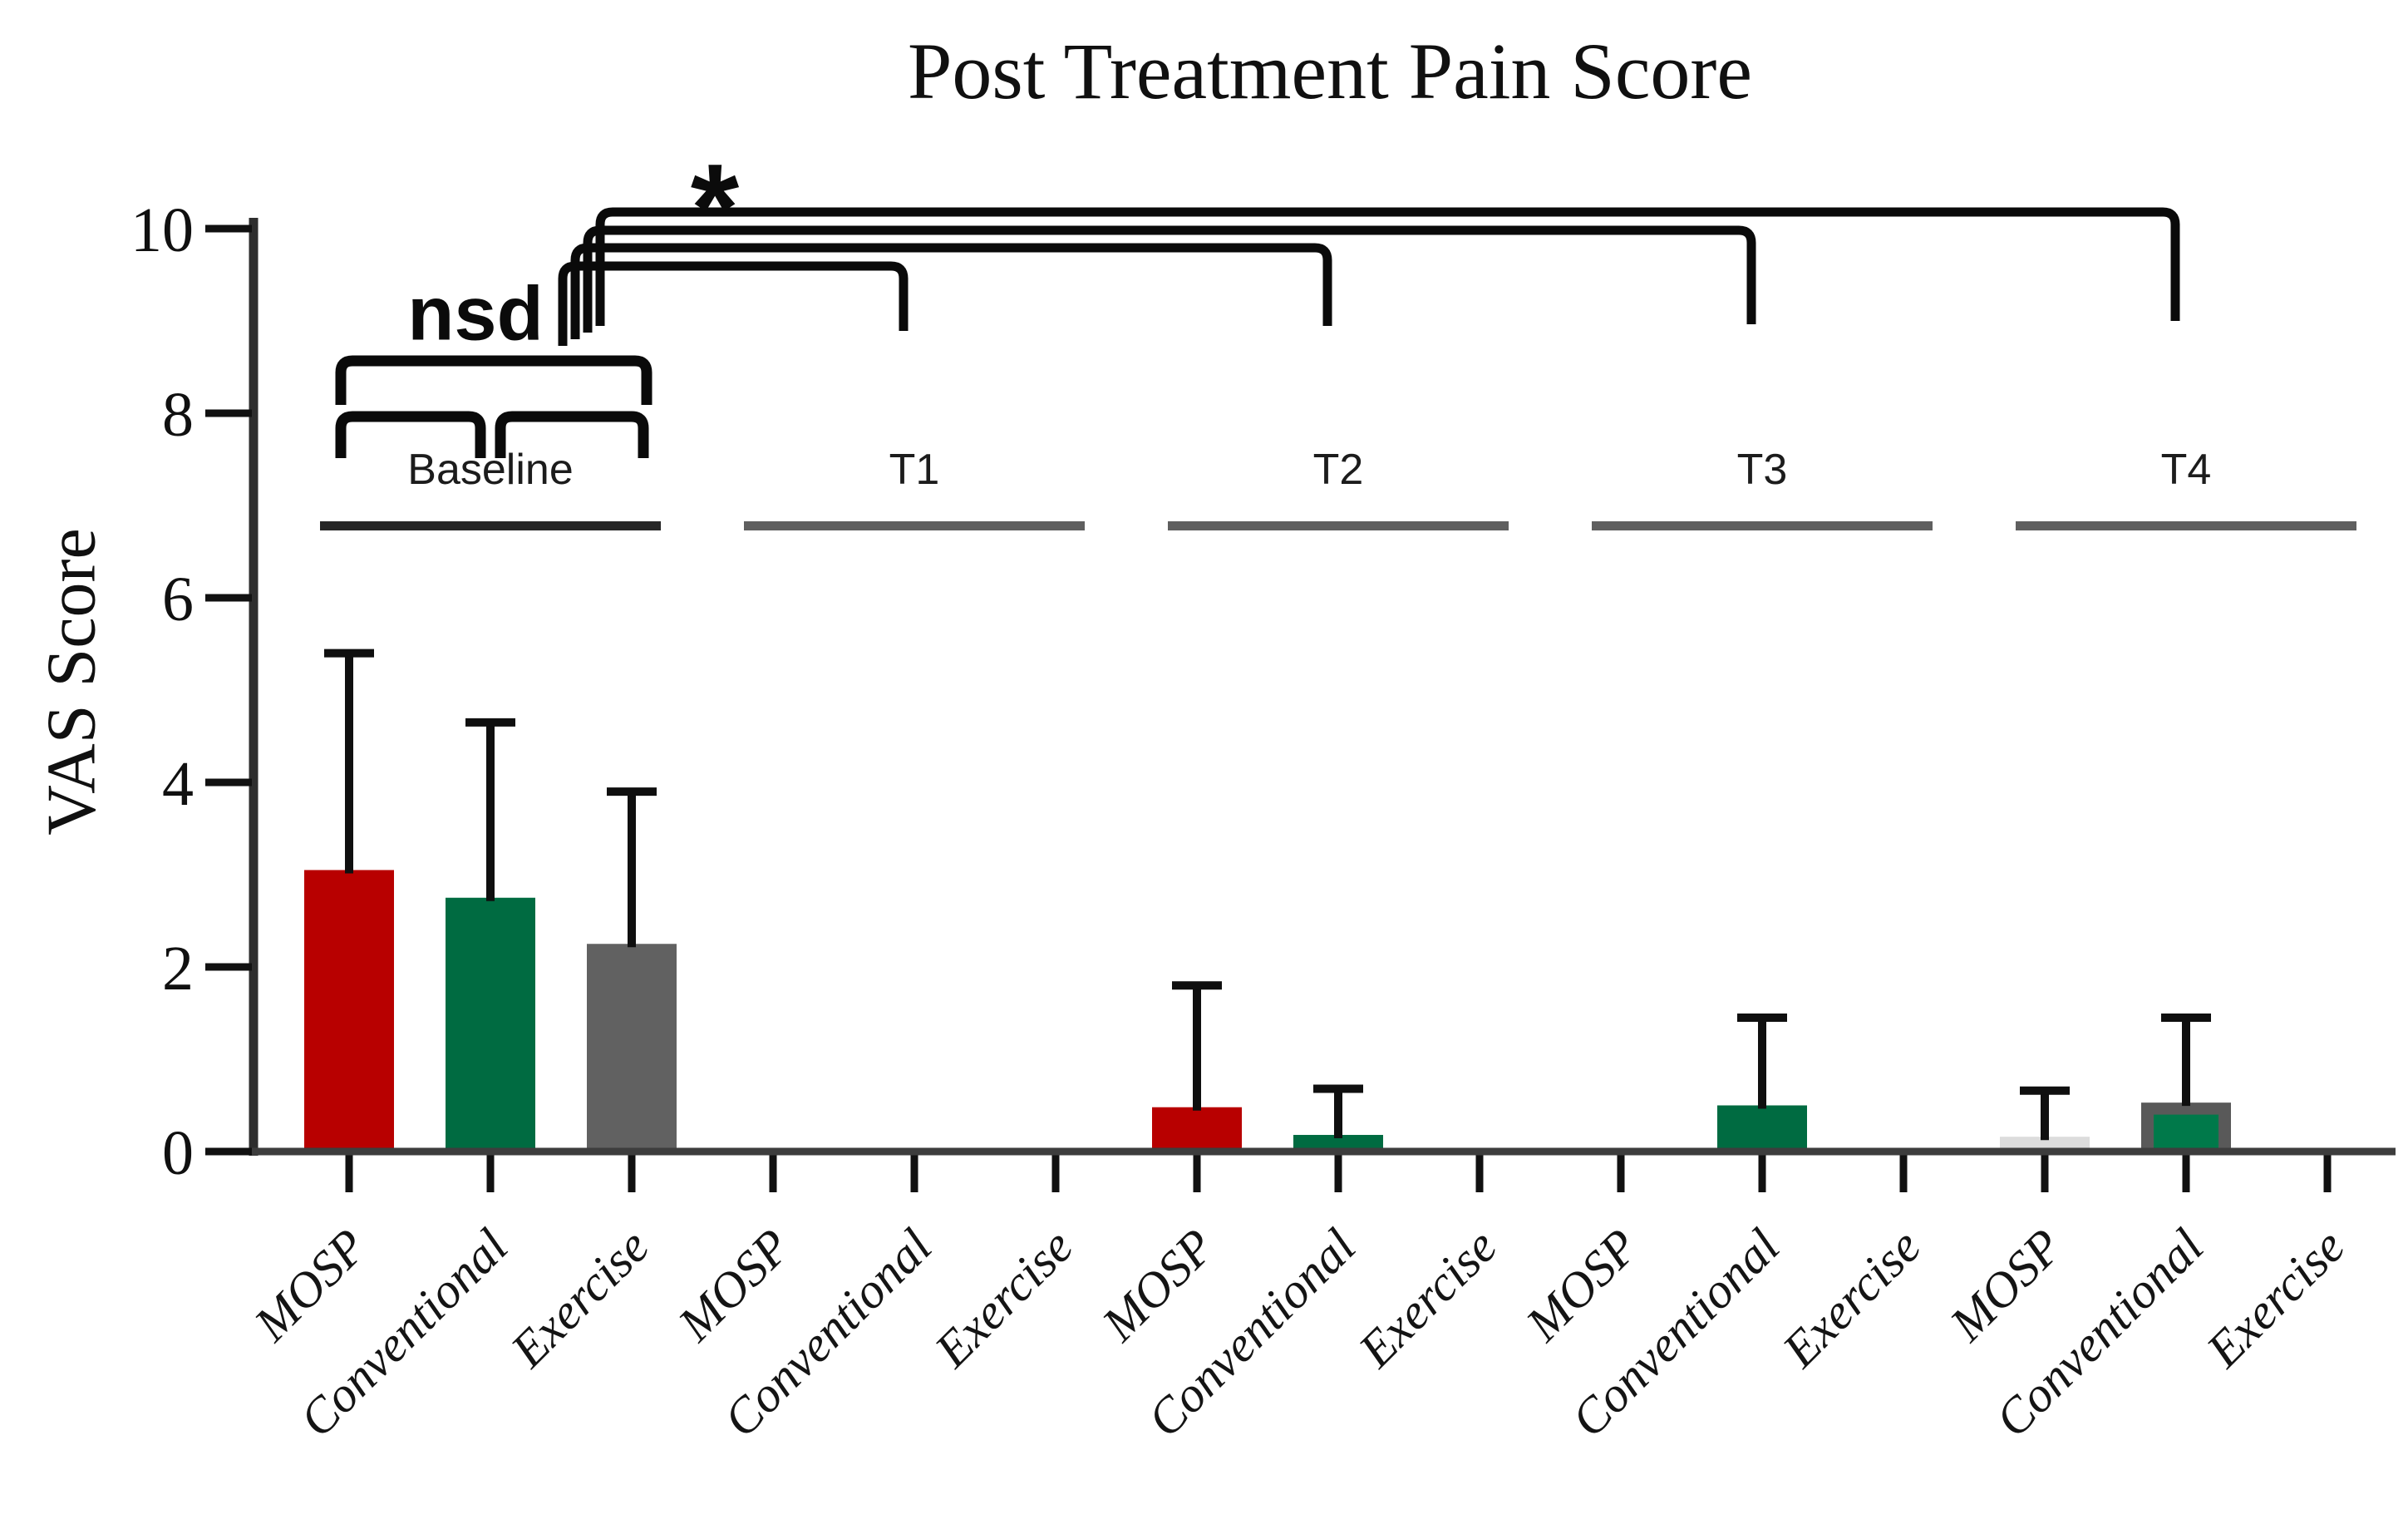  Describe the element at coordinates (178, 415) in the screenshot. I see `y-tick-label-8: 8` at that location.